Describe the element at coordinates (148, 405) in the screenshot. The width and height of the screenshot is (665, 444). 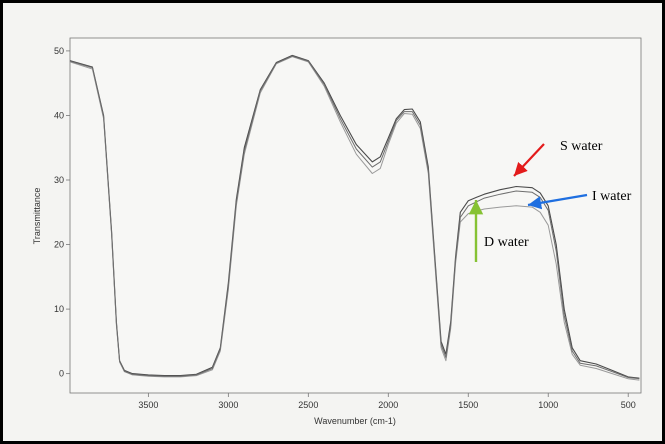
I see `x-tick-label: 3500` at that location.